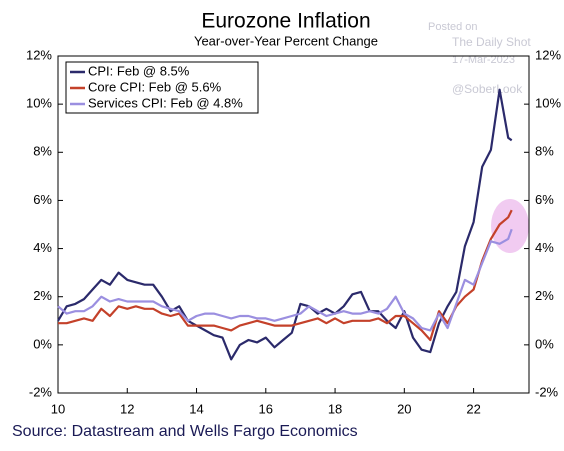 The image size is (564, 451). Describe the element at coordinates (127, 408) in the screenshot. I see `x-tick-label: 12` at that location.